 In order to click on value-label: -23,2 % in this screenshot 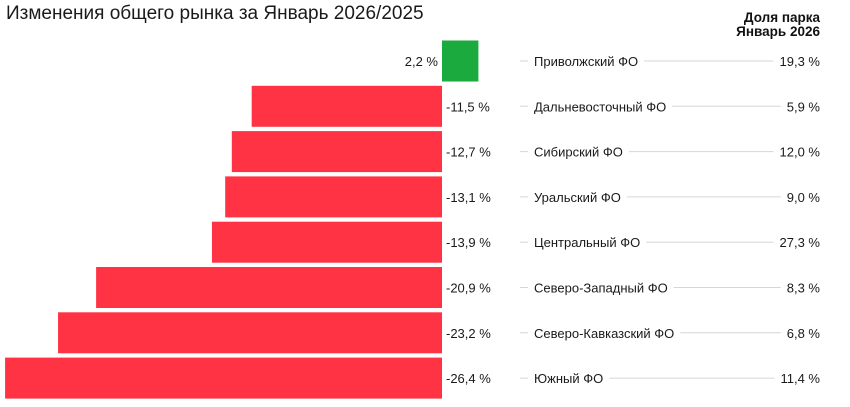, I will do `click(468, 333)`.